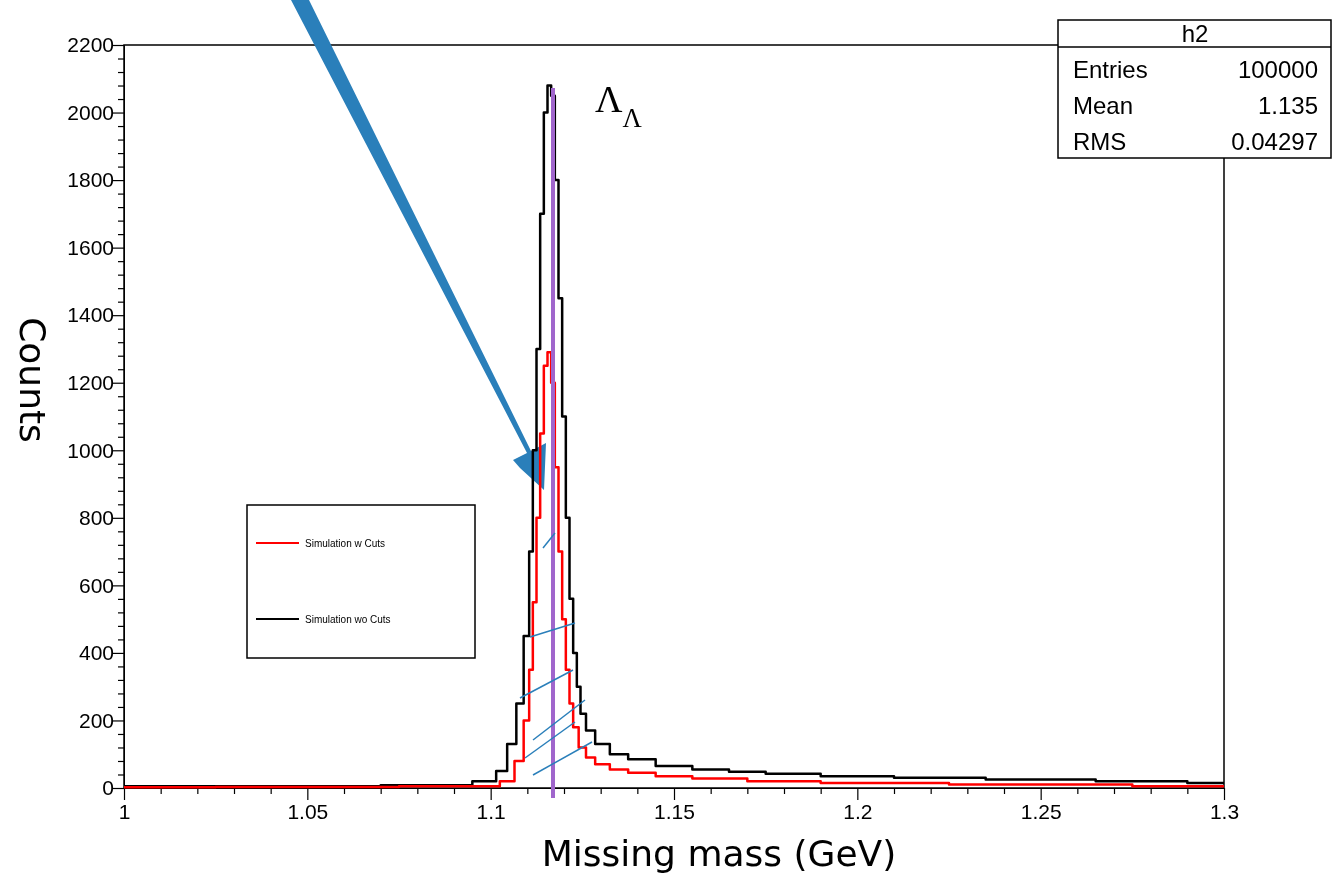 This screenshot has width=1332, height=874. Describe the element at coordinates (348, 619) in the screenshot. I see `legend-label: Simulation wo Cuts` at that location.